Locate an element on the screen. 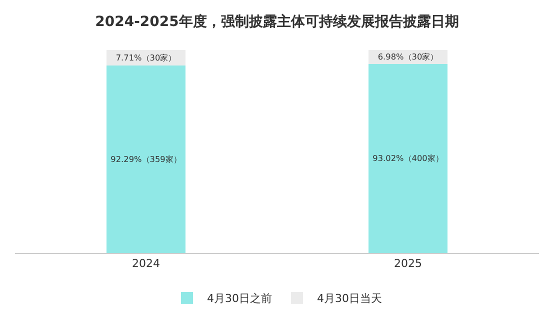 Image resolution: width=554 pixels, height=324 pixels. data-label: 93.02%（400家） is located at coordinates (408, 158).